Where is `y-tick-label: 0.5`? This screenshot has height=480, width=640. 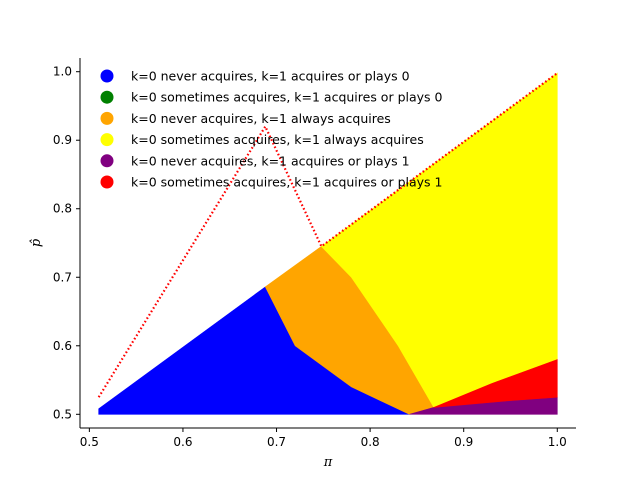
y-tick-label: 0.5 is located at coordinates (62, 414).